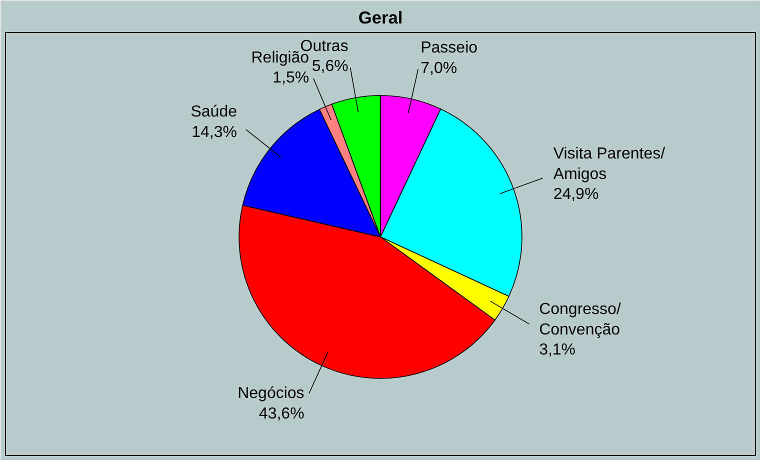  I want to click on slice-label: Outras, so click(324, 46).